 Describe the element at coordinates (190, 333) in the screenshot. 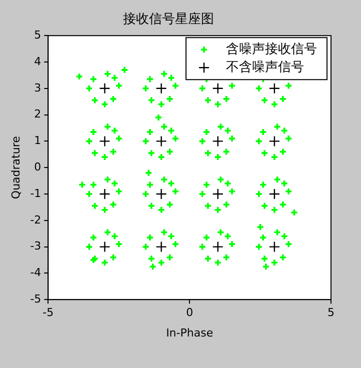

I see `x-axis-title: In-Phase` at that location.